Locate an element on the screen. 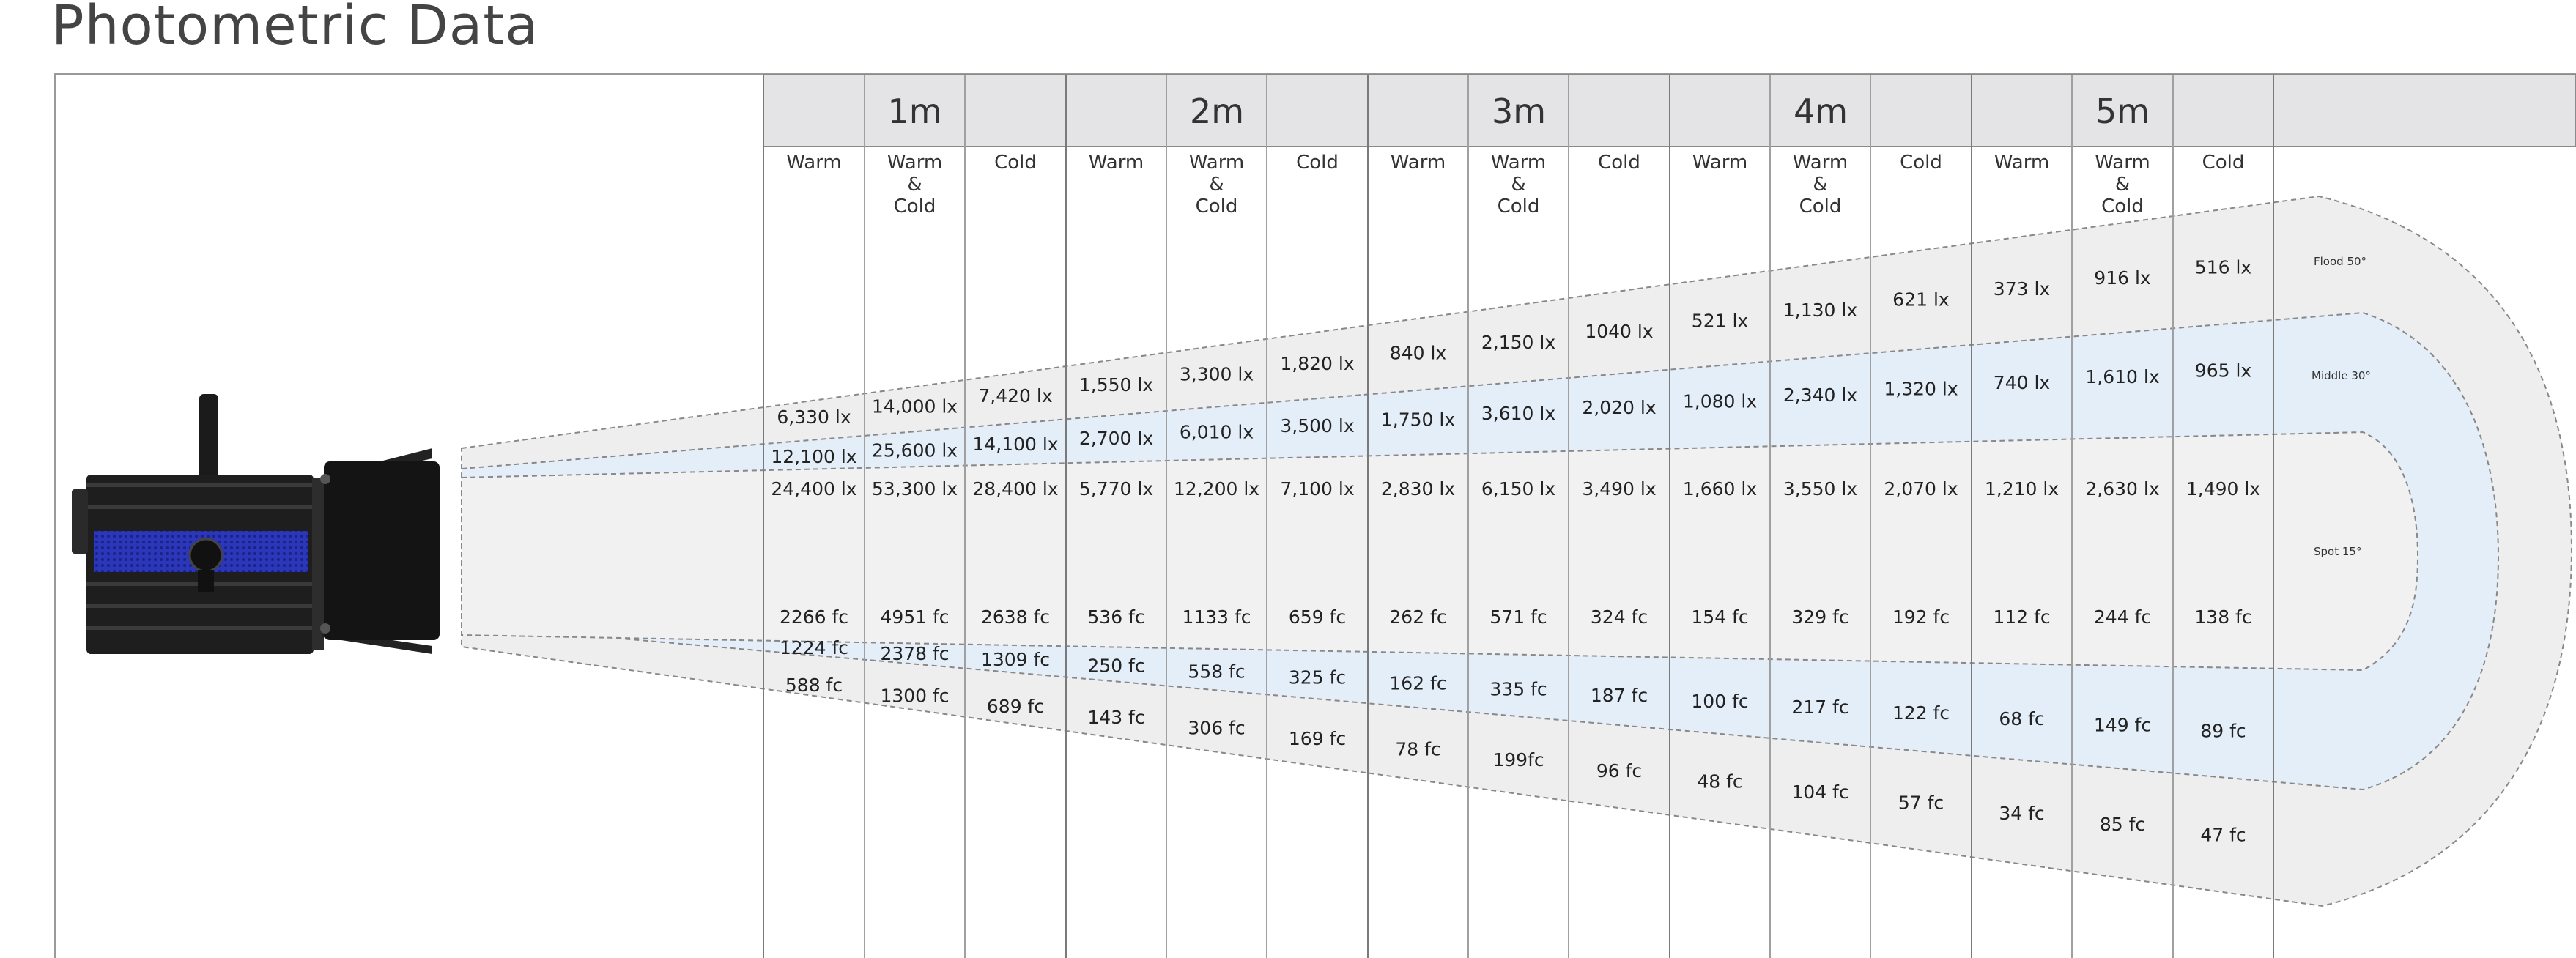  fc-flood-value: 588 fc is located at coordinates (814, 685).